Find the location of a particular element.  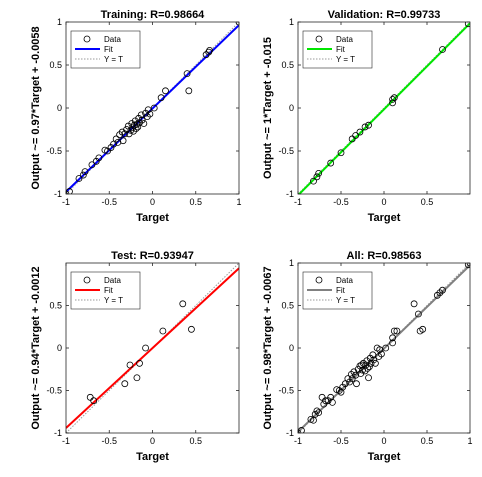

test-y-tick-label: -0.5 is located at coordinates (54, 391).